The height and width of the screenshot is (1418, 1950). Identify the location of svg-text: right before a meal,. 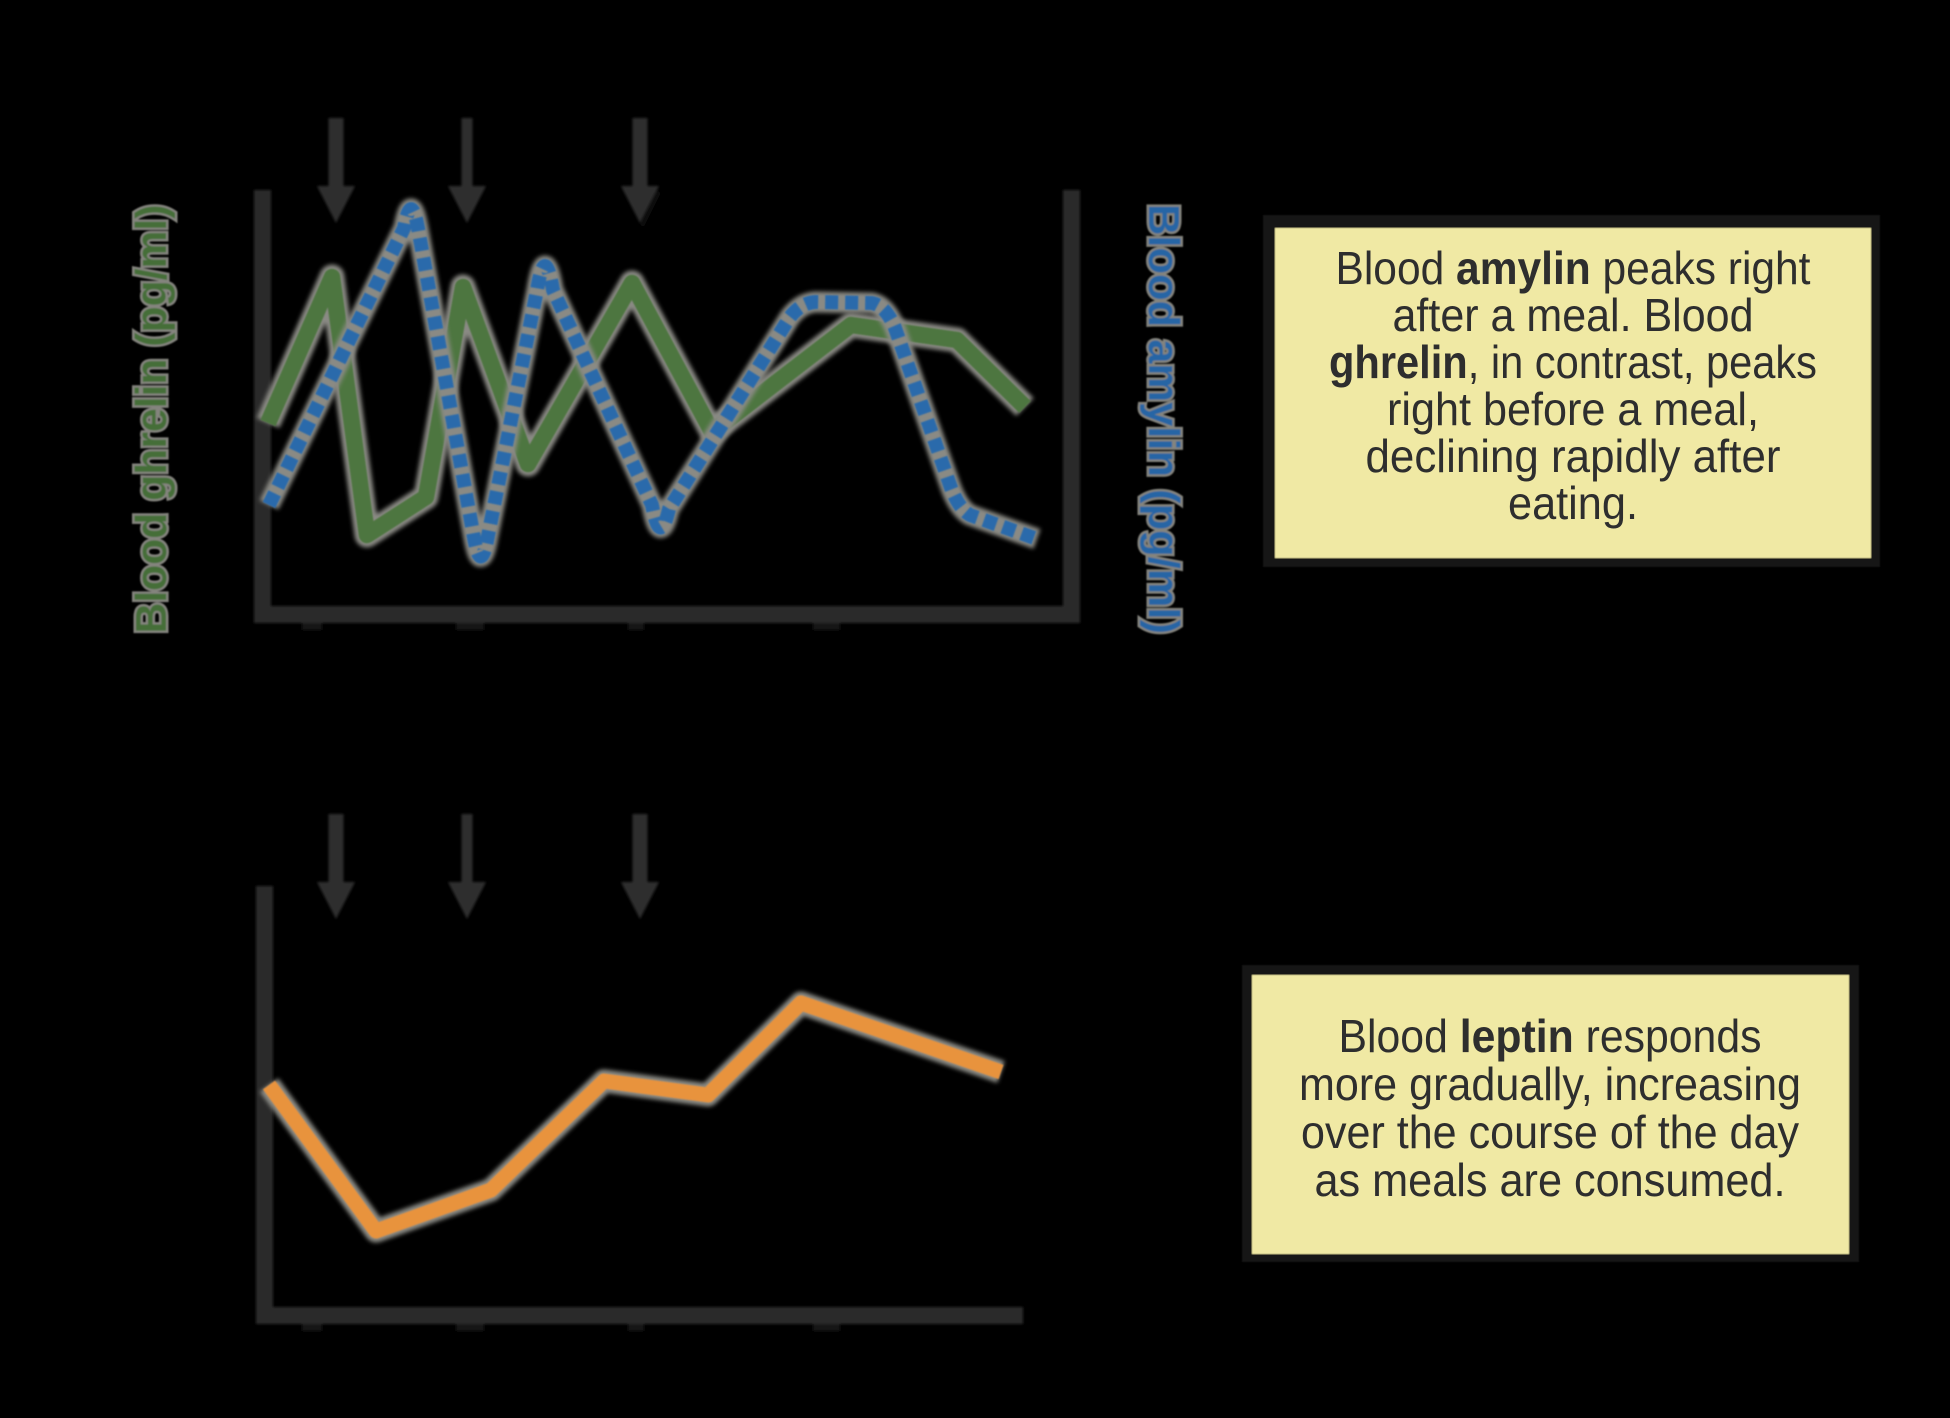
(1573, 409).